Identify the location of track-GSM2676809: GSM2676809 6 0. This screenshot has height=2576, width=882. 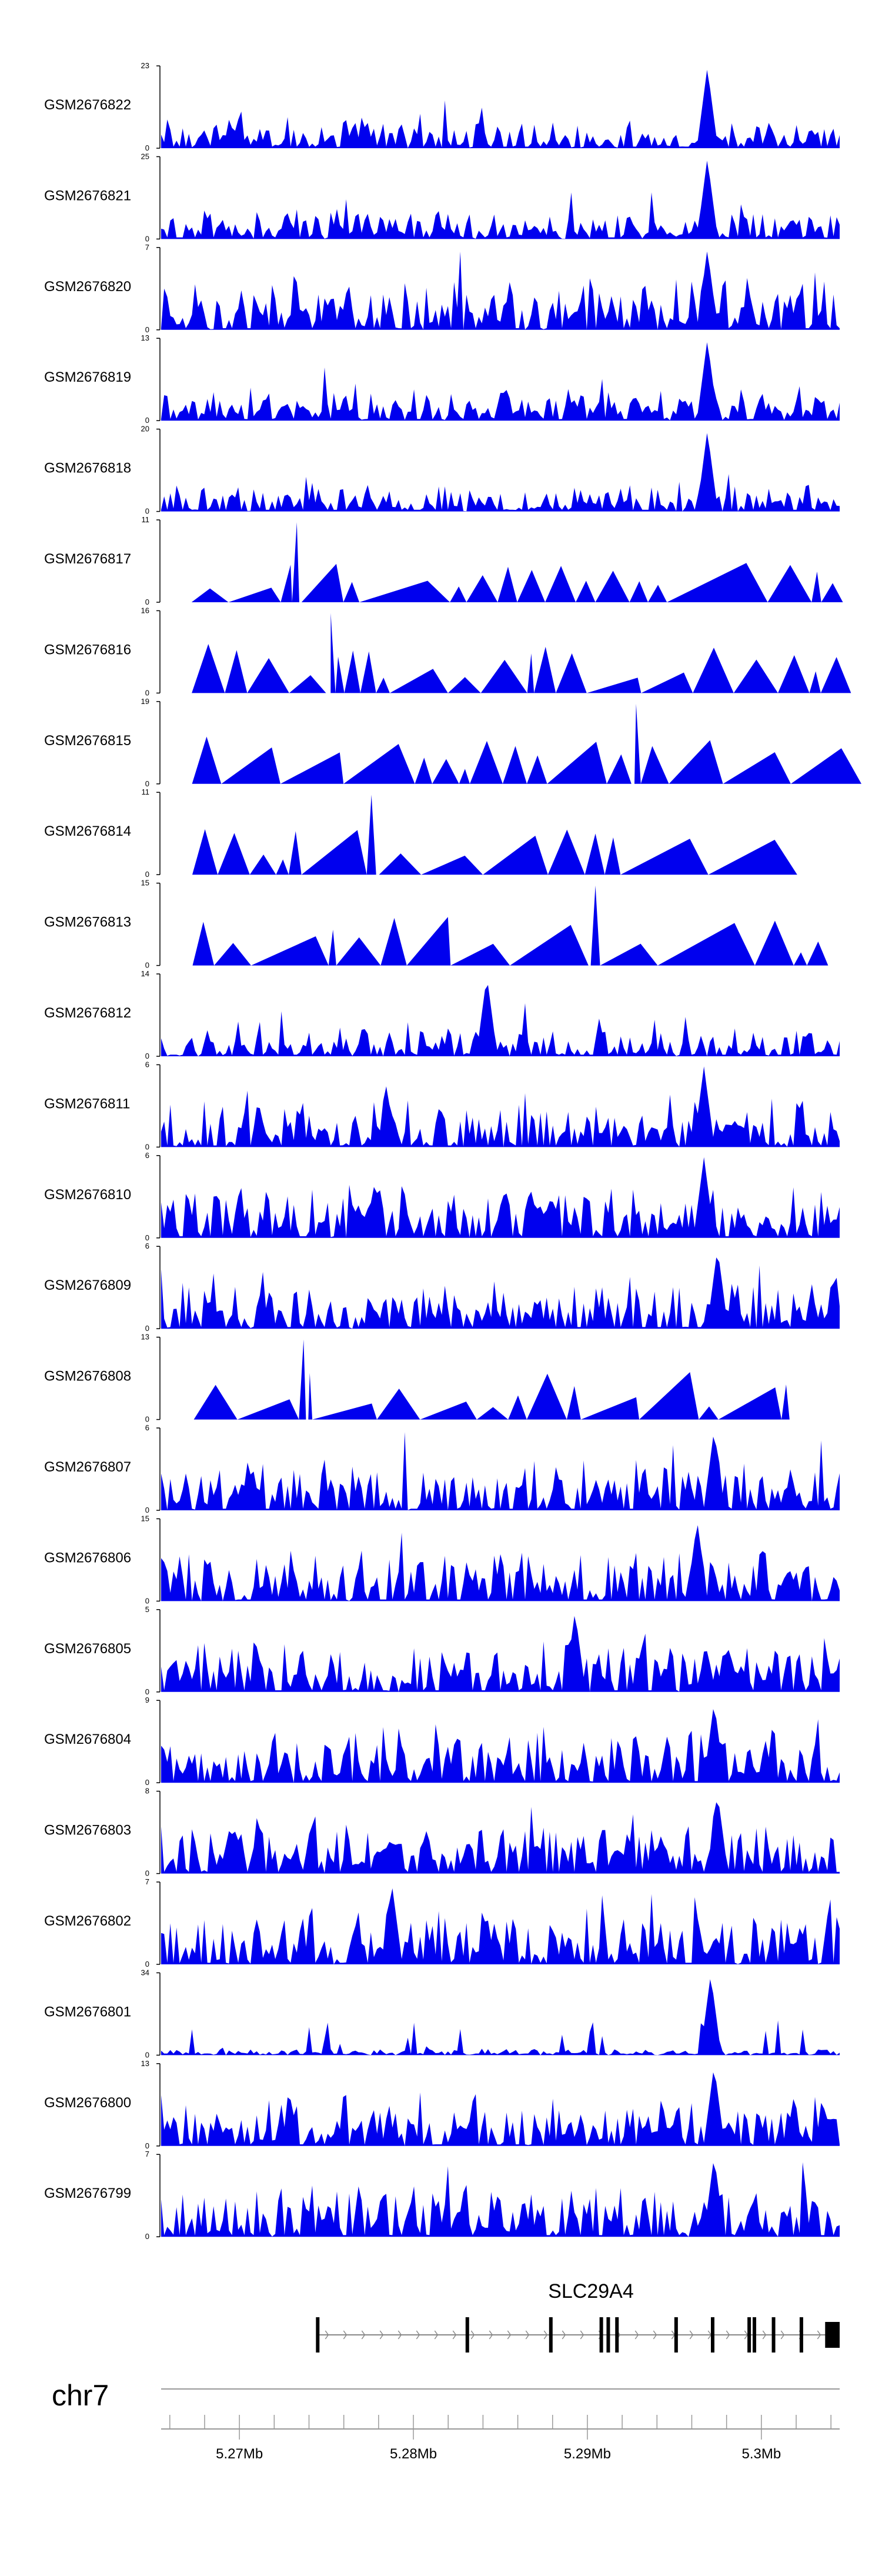
(442, 1287).